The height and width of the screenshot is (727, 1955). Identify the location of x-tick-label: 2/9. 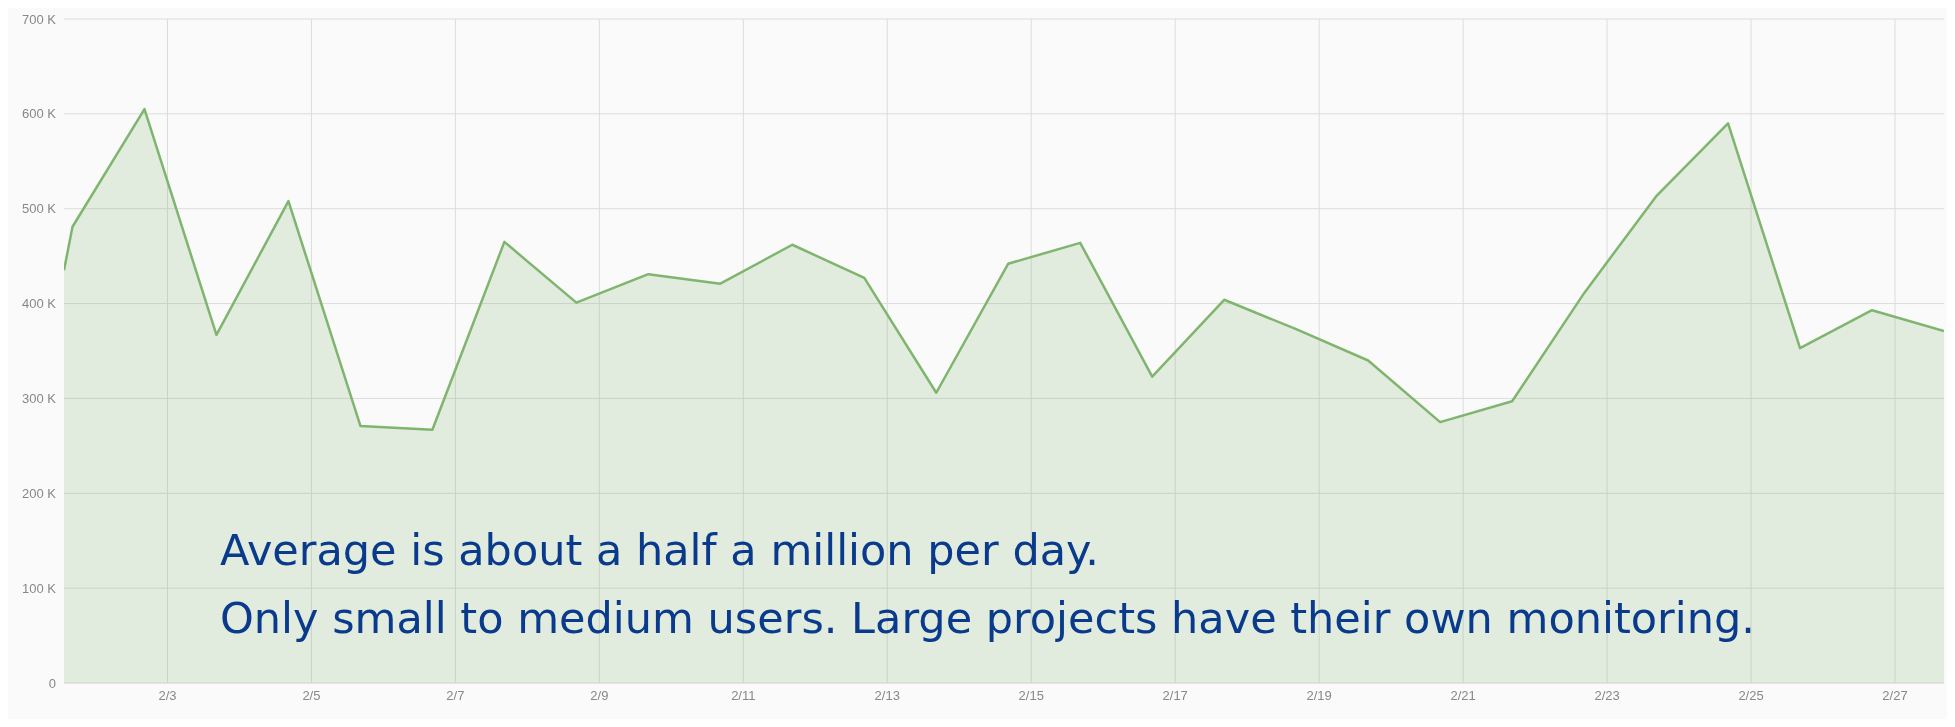
(599, 696).